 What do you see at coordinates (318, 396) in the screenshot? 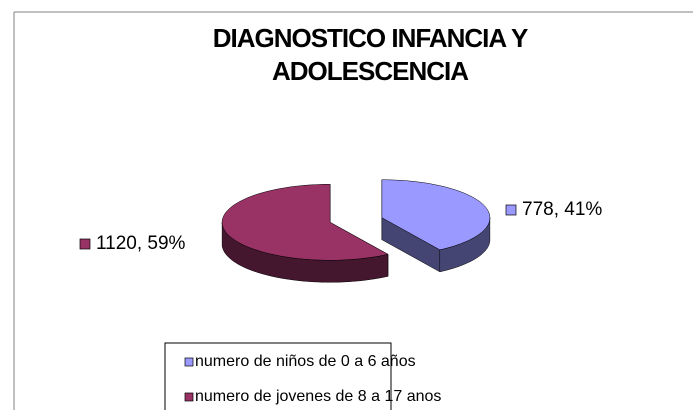
I see `legend-label: numero de jovenes de 8 a 17 anos` at bounding box center [318, 396].